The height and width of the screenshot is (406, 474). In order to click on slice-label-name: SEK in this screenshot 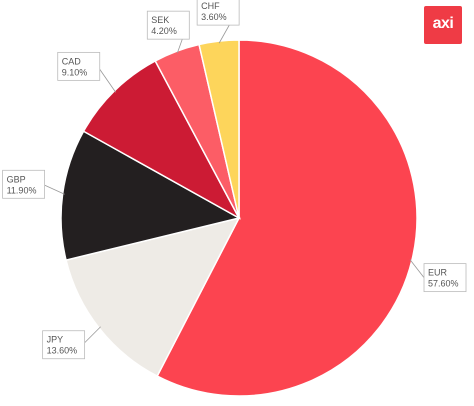, I will do `click(160, 20)`.